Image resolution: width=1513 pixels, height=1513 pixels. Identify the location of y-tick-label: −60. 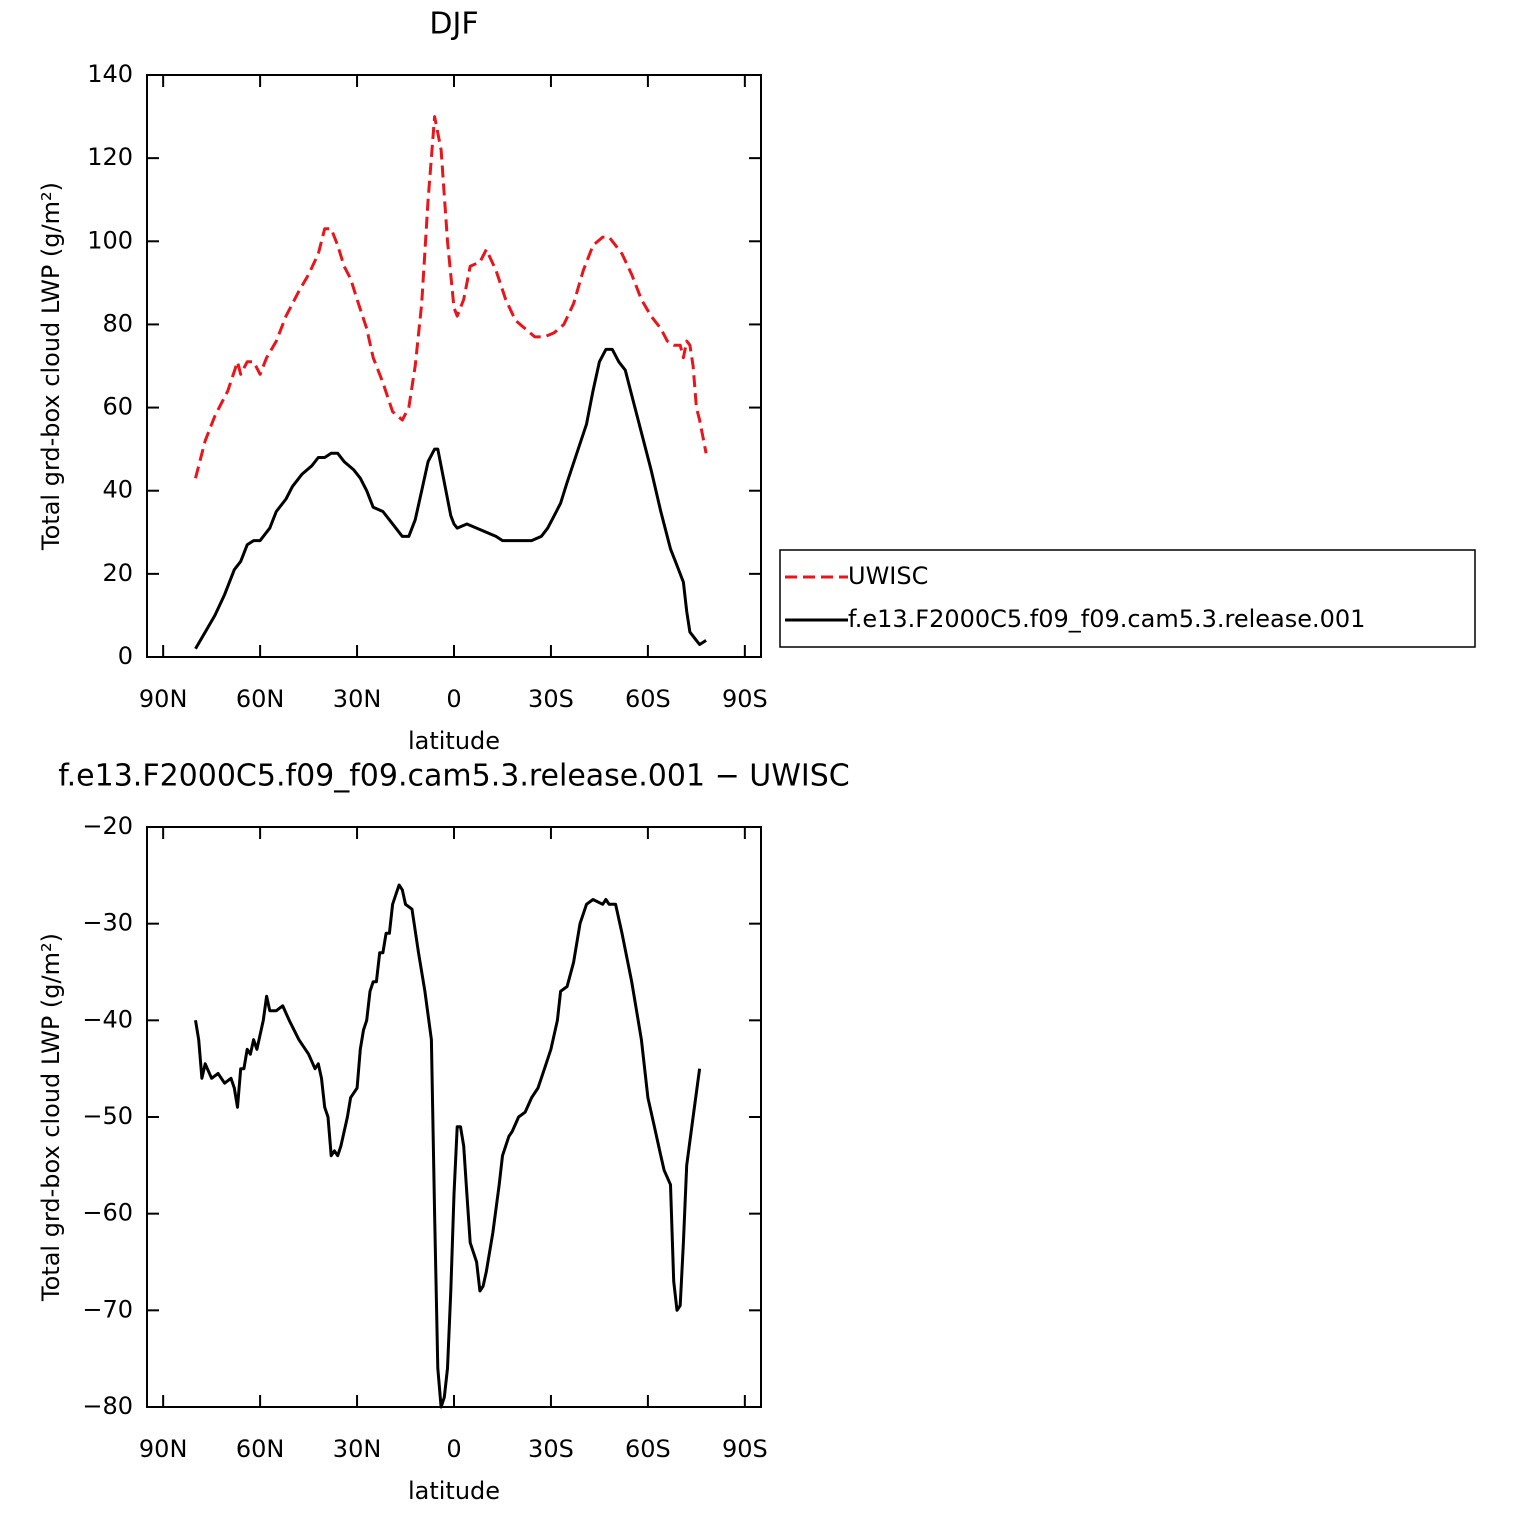
(107, 1213).